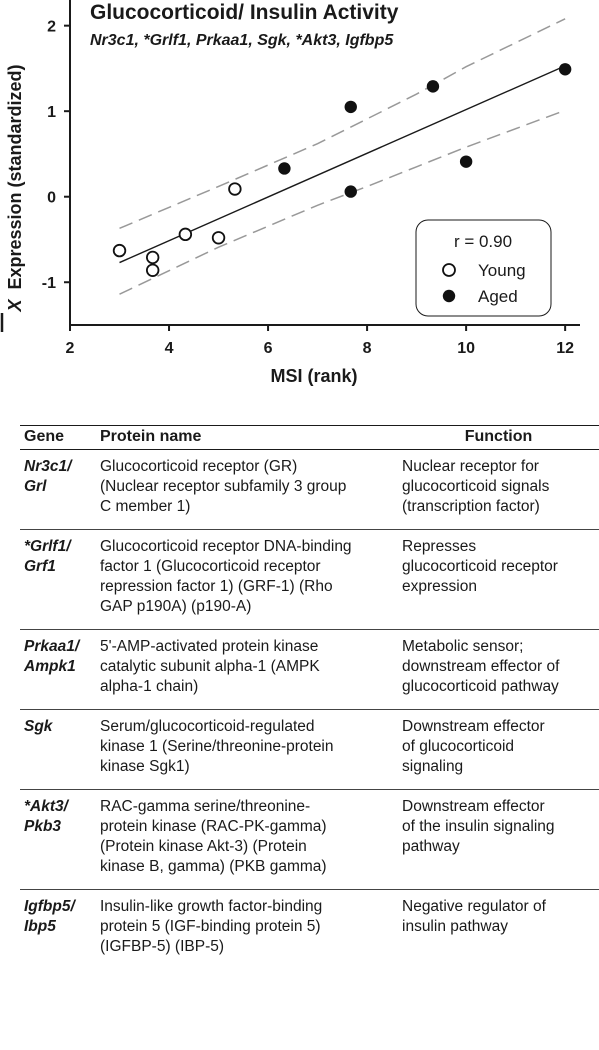 This screenshot has width=599, height=1050. Describe the element at coordinates (466, 348) in the screenshot. I see `x-tick-label: 10` at that location.